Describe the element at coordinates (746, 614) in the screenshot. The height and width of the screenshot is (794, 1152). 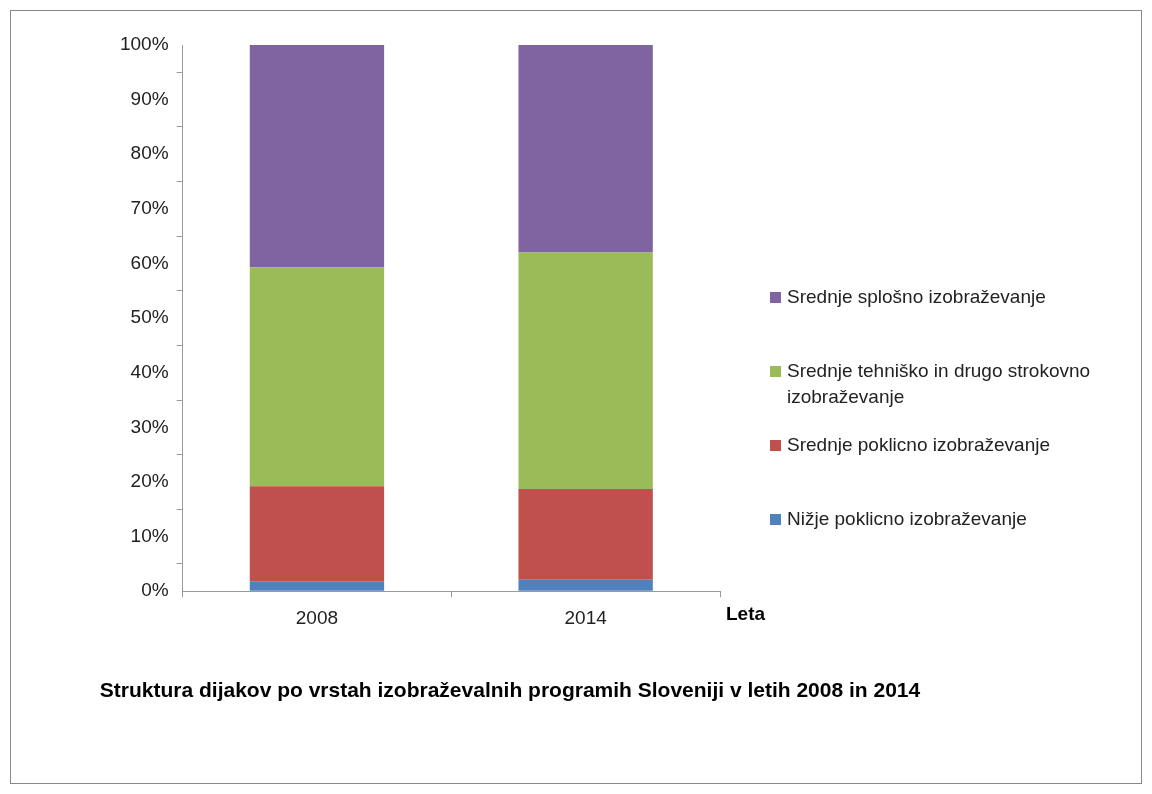
I see `x-axis-title: Leta` at that location.